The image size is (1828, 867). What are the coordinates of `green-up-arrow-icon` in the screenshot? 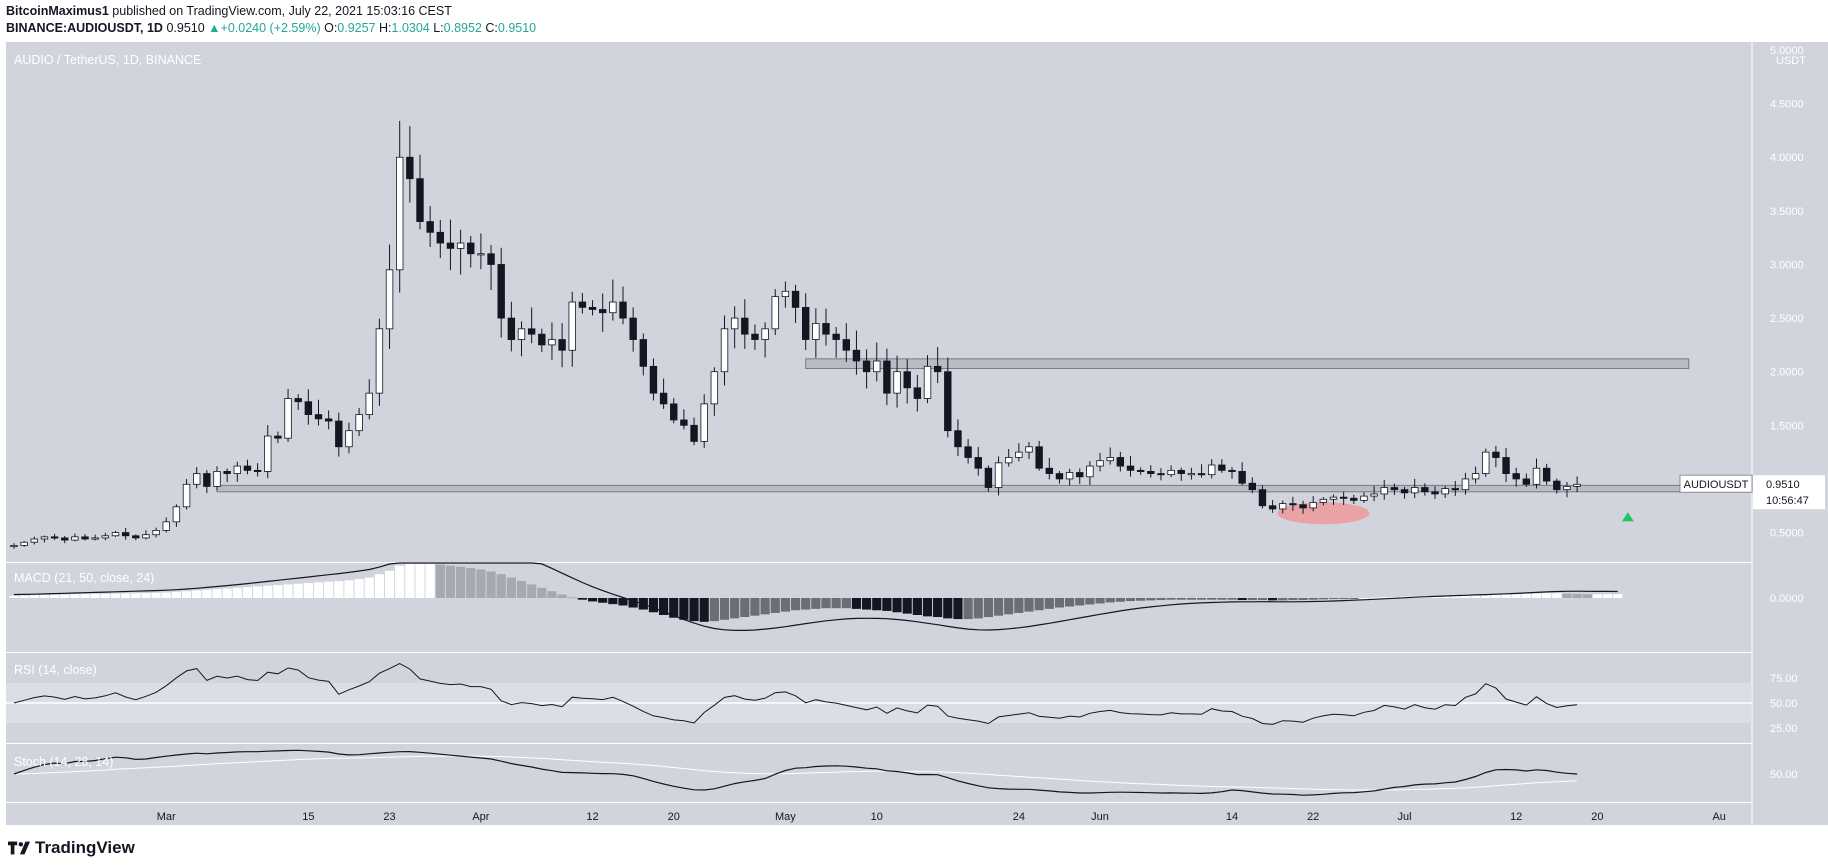 It's located at (1627, 517).